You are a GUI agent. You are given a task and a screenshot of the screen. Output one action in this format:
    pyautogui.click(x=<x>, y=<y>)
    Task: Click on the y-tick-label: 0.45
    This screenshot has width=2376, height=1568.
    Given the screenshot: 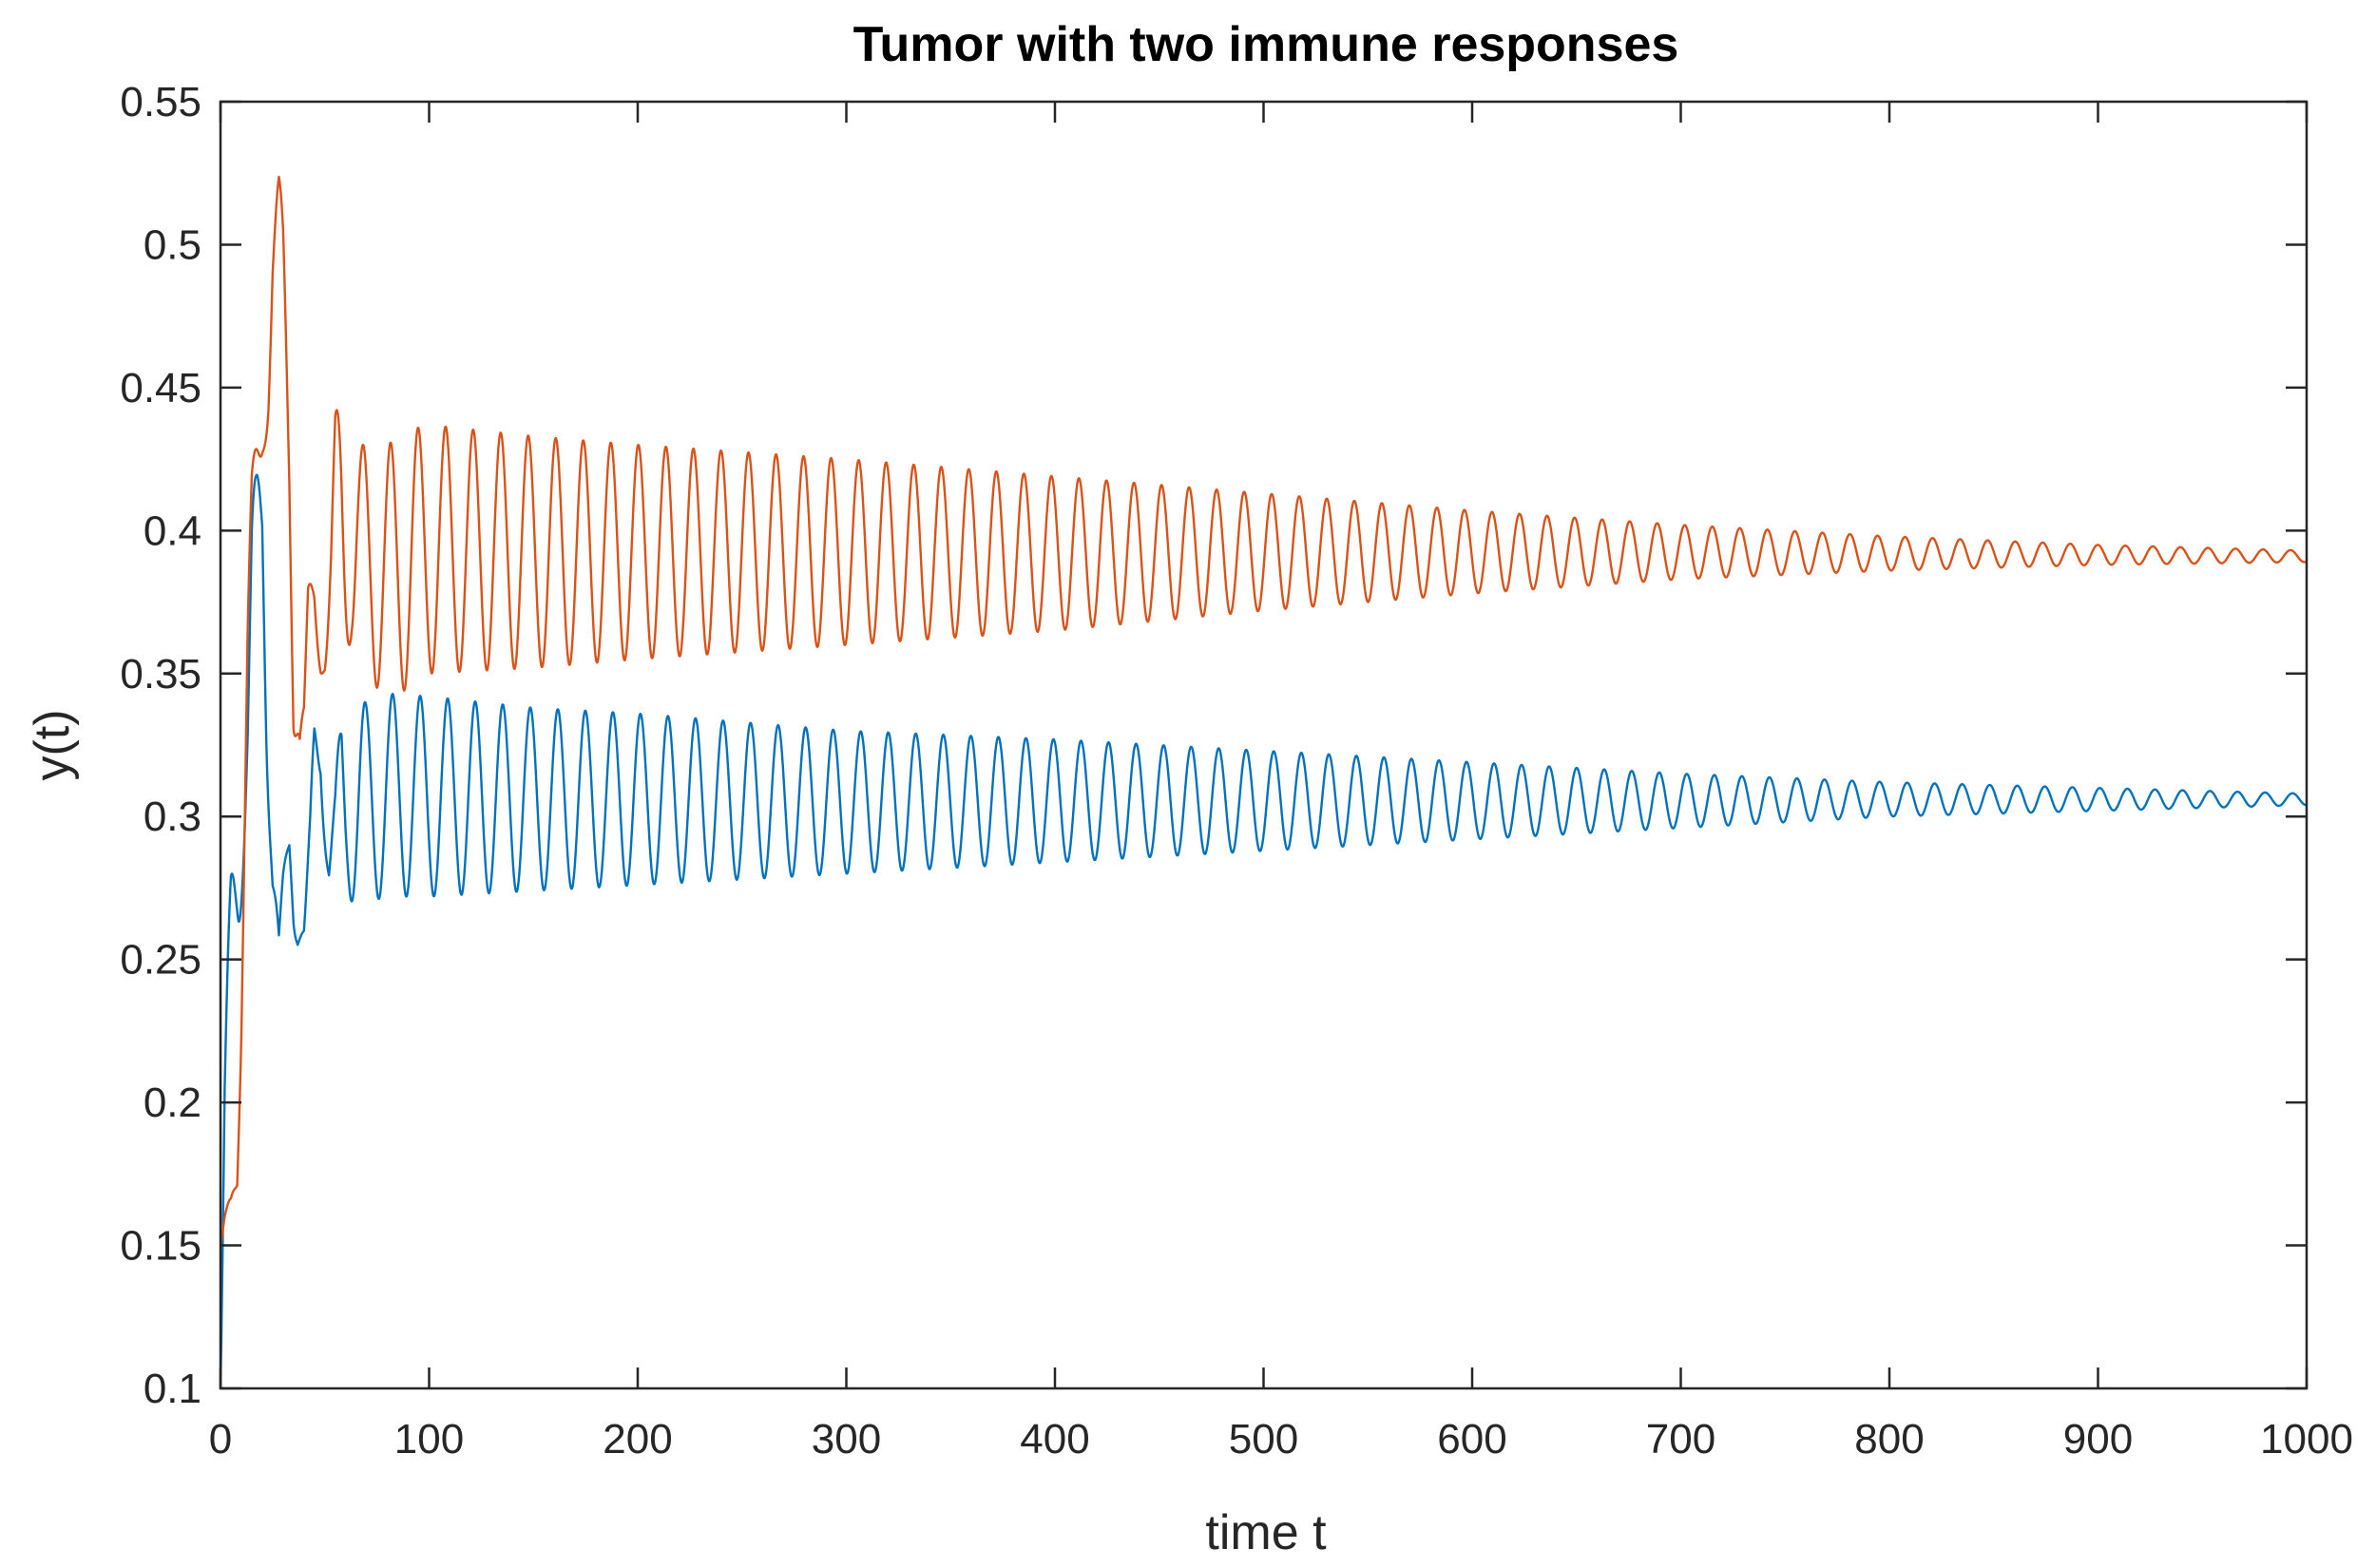 What is the action you would take?
    pyautogui.click(x=160, y=388)
    